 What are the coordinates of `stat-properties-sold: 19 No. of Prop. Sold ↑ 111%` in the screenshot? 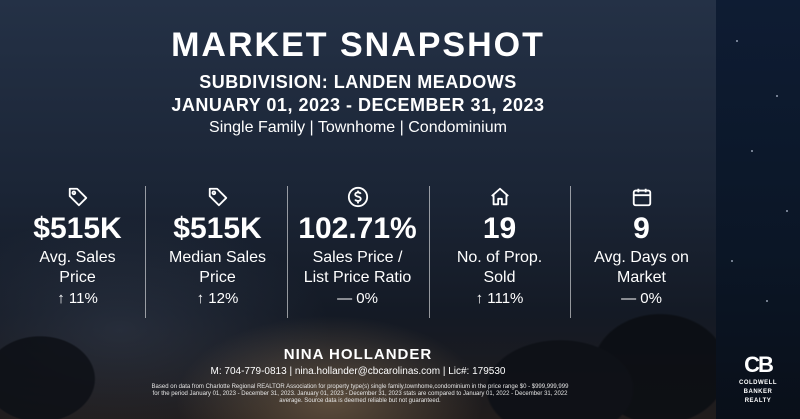 It's located at (499, 252).